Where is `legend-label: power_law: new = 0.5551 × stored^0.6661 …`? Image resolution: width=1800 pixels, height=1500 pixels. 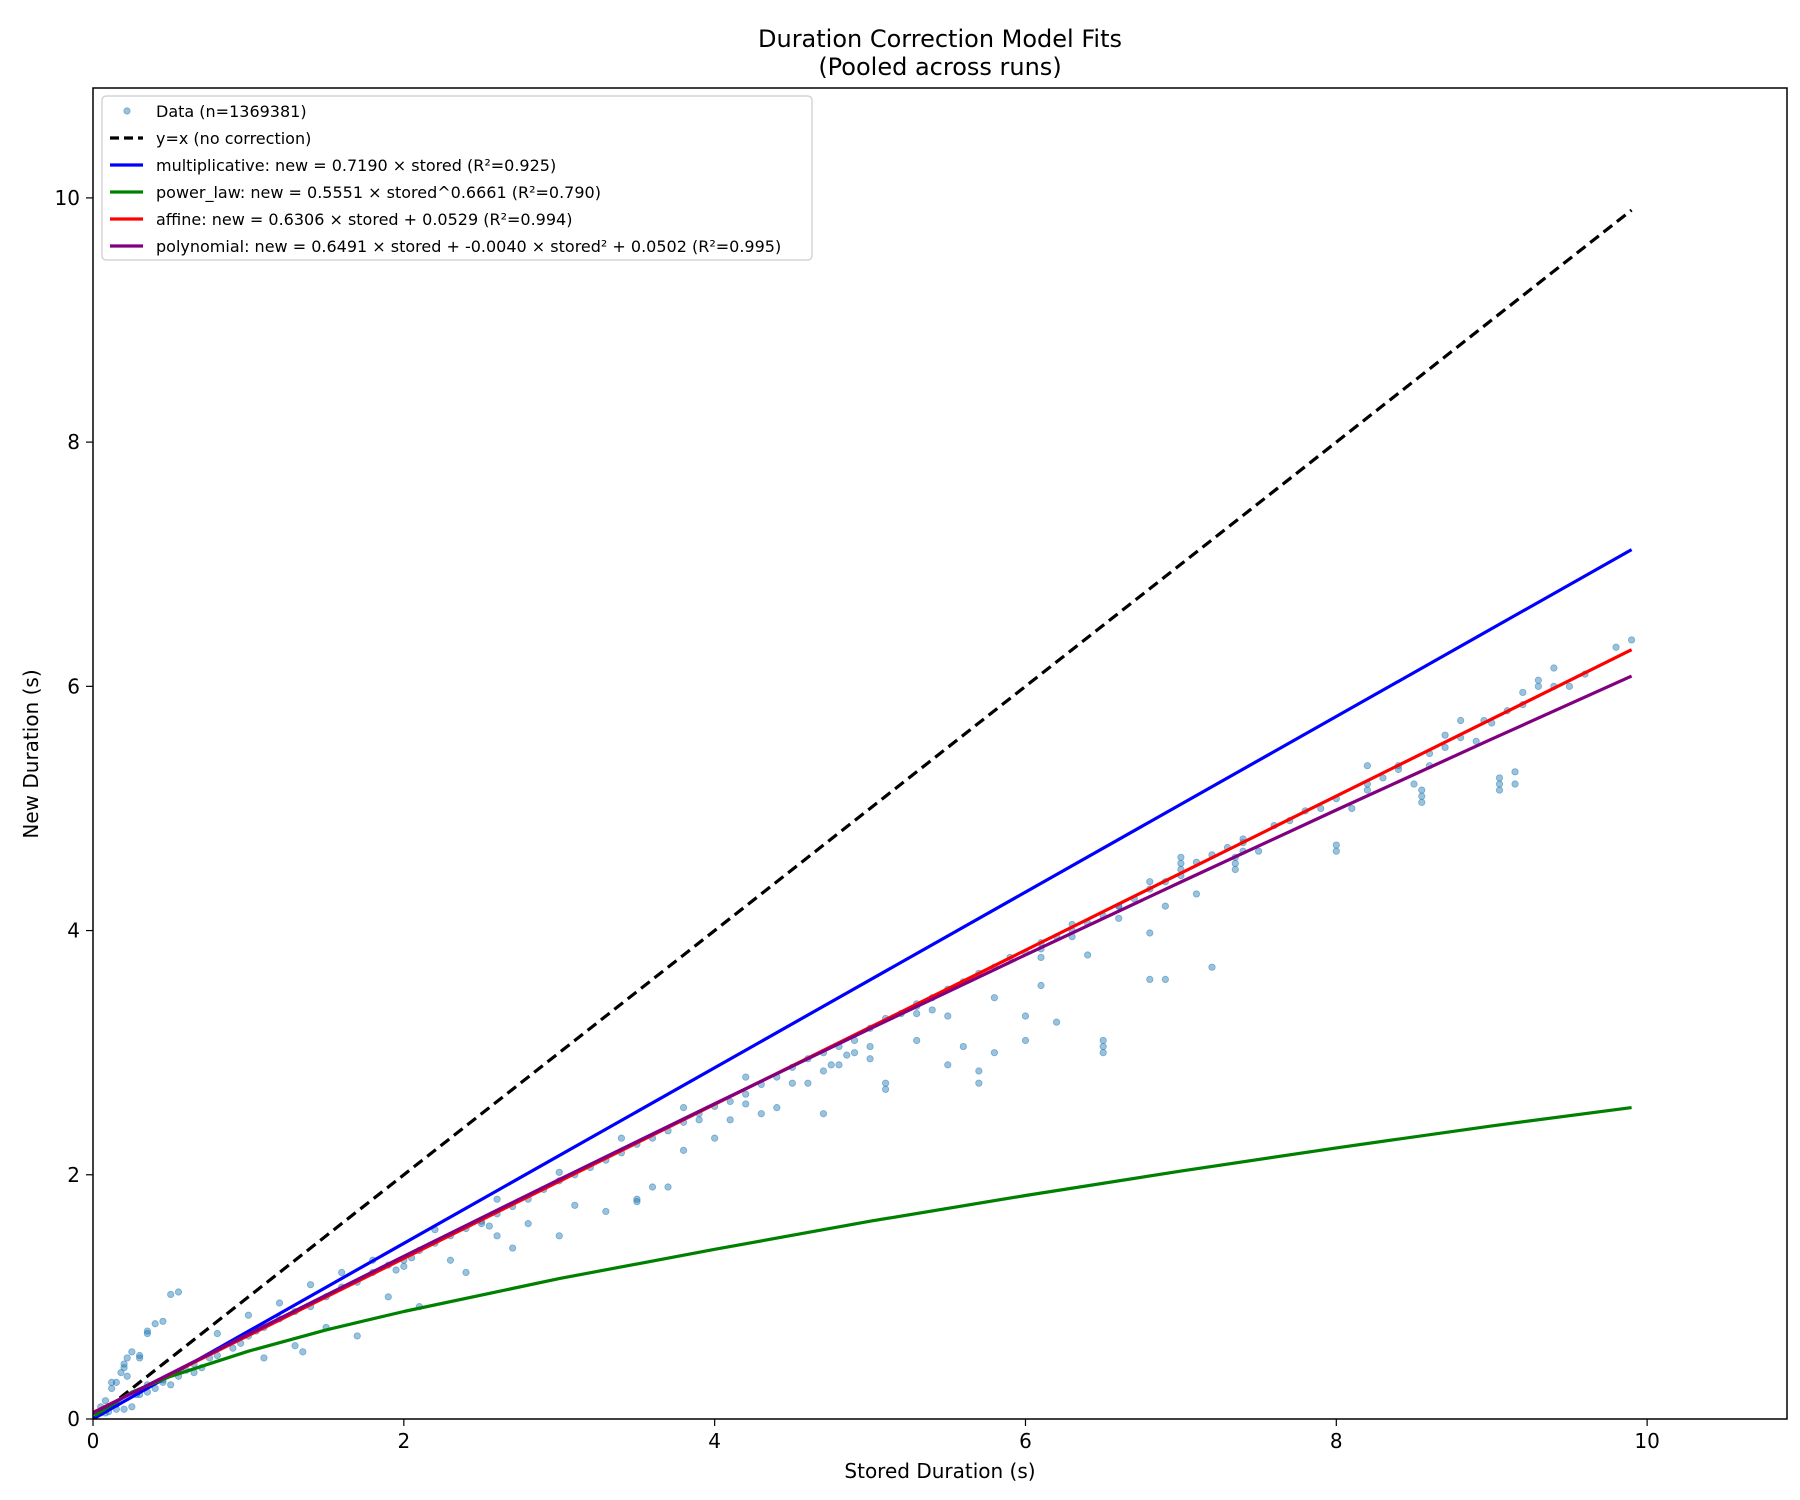 legend-label: power_law: new = 0.5551 × stored^0.6661 … is located at coordinates (378, 193).